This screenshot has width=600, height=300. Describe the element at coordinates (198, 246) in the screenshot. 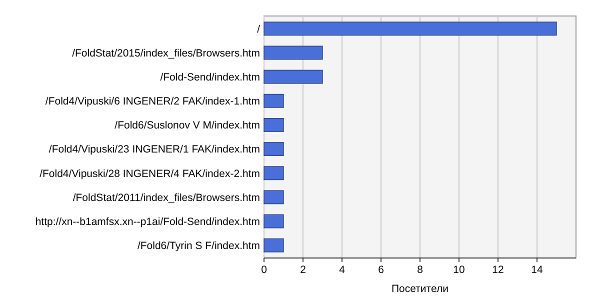

I see `y-tick-label: /Fold6/Tyrin S F/index.htm` at that location.